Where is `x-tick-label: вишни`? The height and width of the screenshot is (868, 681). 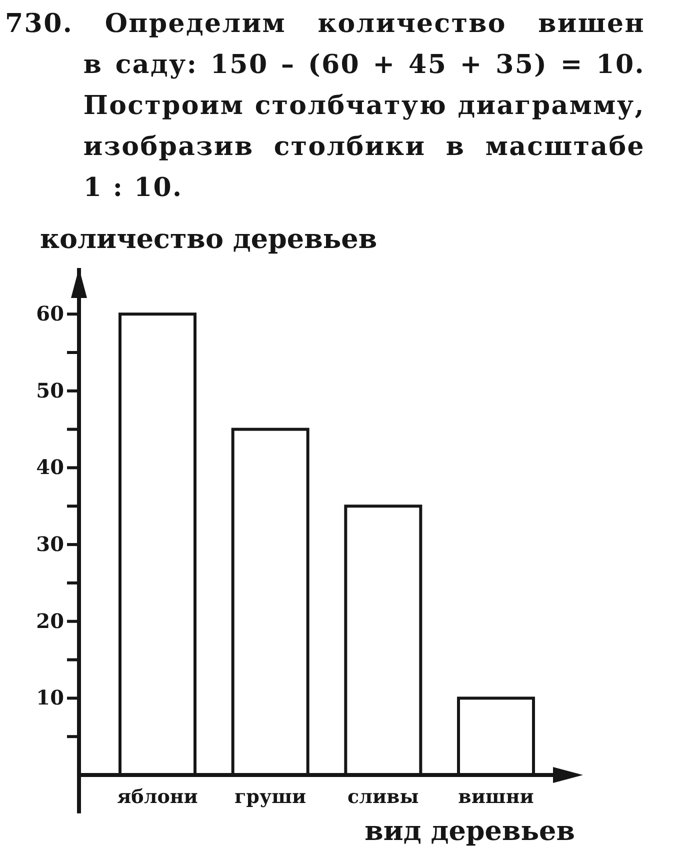 x-tick-label: вишни is located at coordinates (496, 797).